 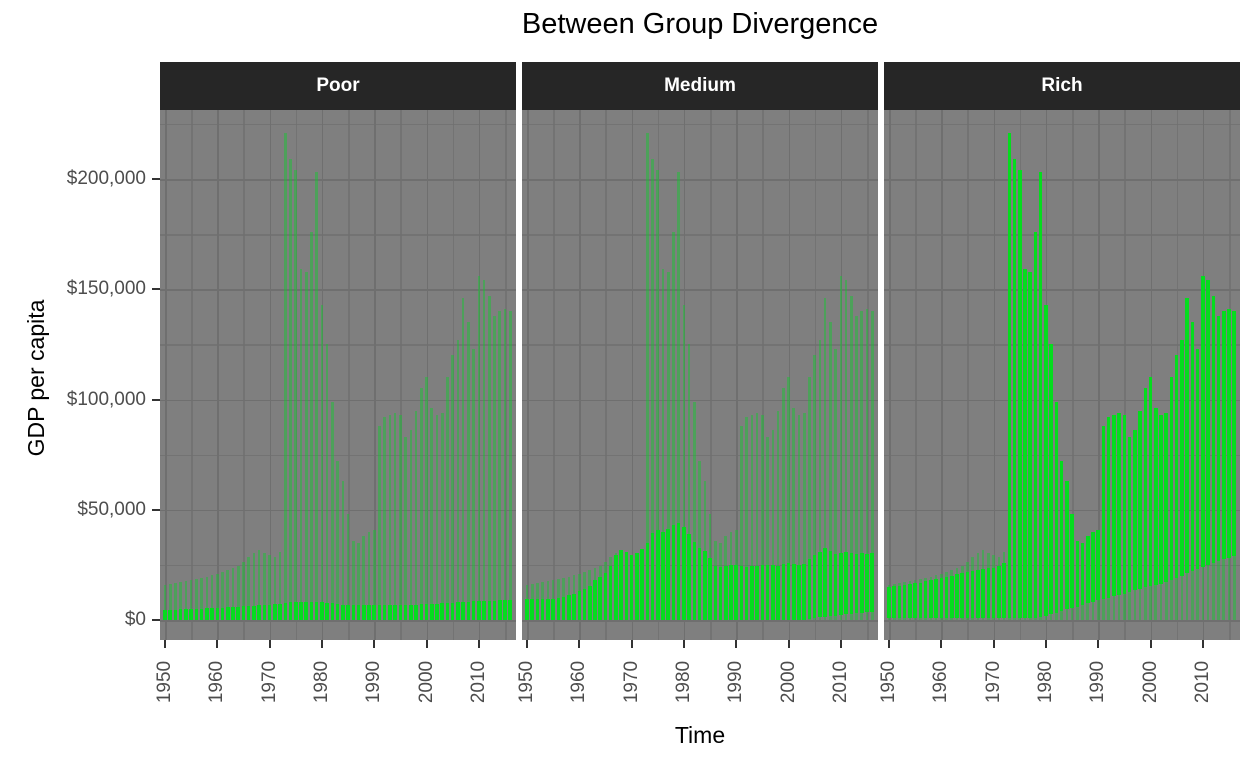 I want to click on x-tick-label: 1950, so click(x=164, y=682).